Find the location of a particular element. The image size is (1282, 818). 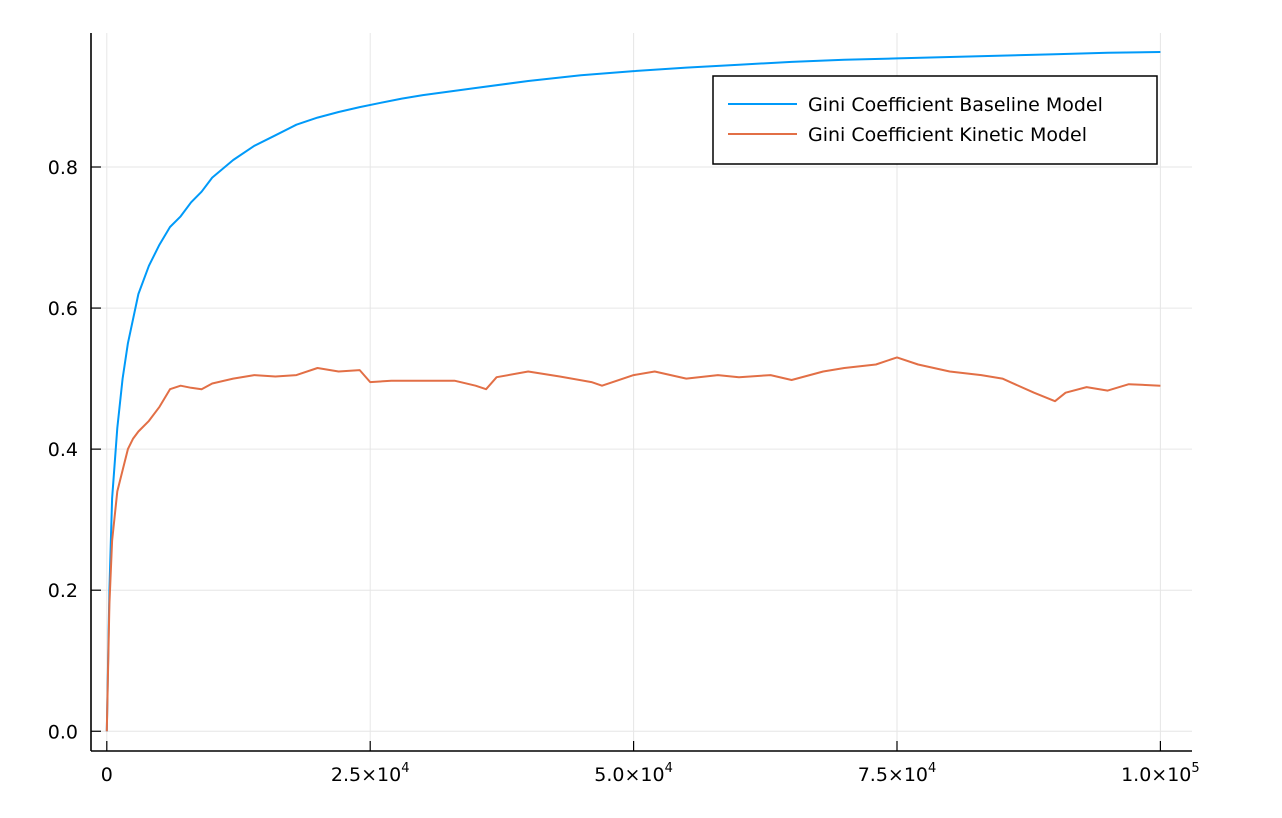

x-tick-label: 0 is located at coordinates (107, 775).